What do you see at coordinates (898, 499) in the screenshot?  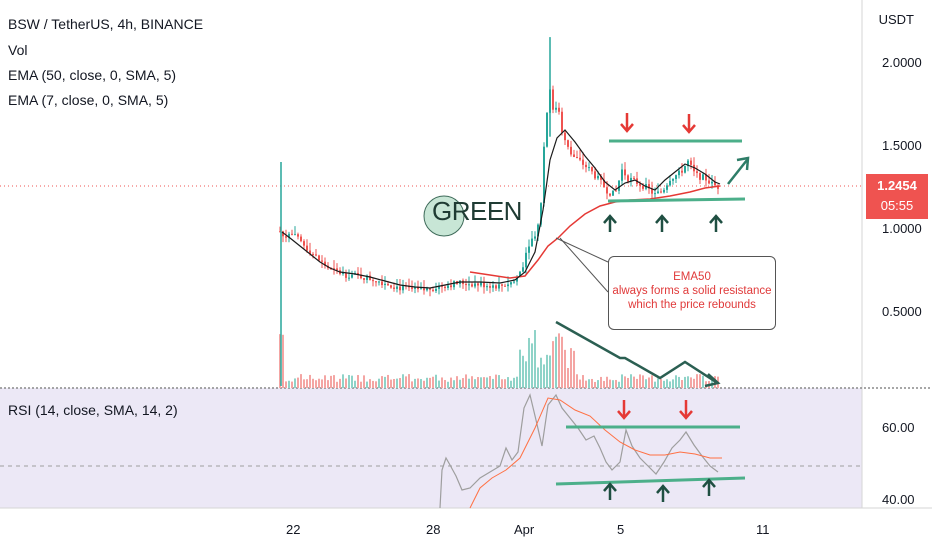 I see `rsi-tick: 40.00` at bounding box center [898, 499].